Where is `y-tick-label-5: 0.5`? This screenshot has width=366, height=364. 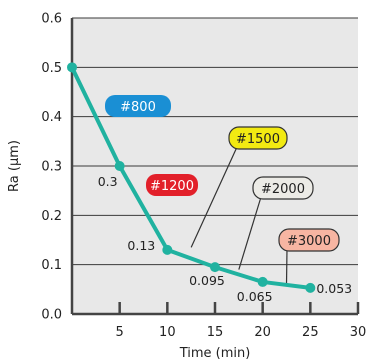
y-tick-label-5: 0.5 is located at coordinates (51, 68).